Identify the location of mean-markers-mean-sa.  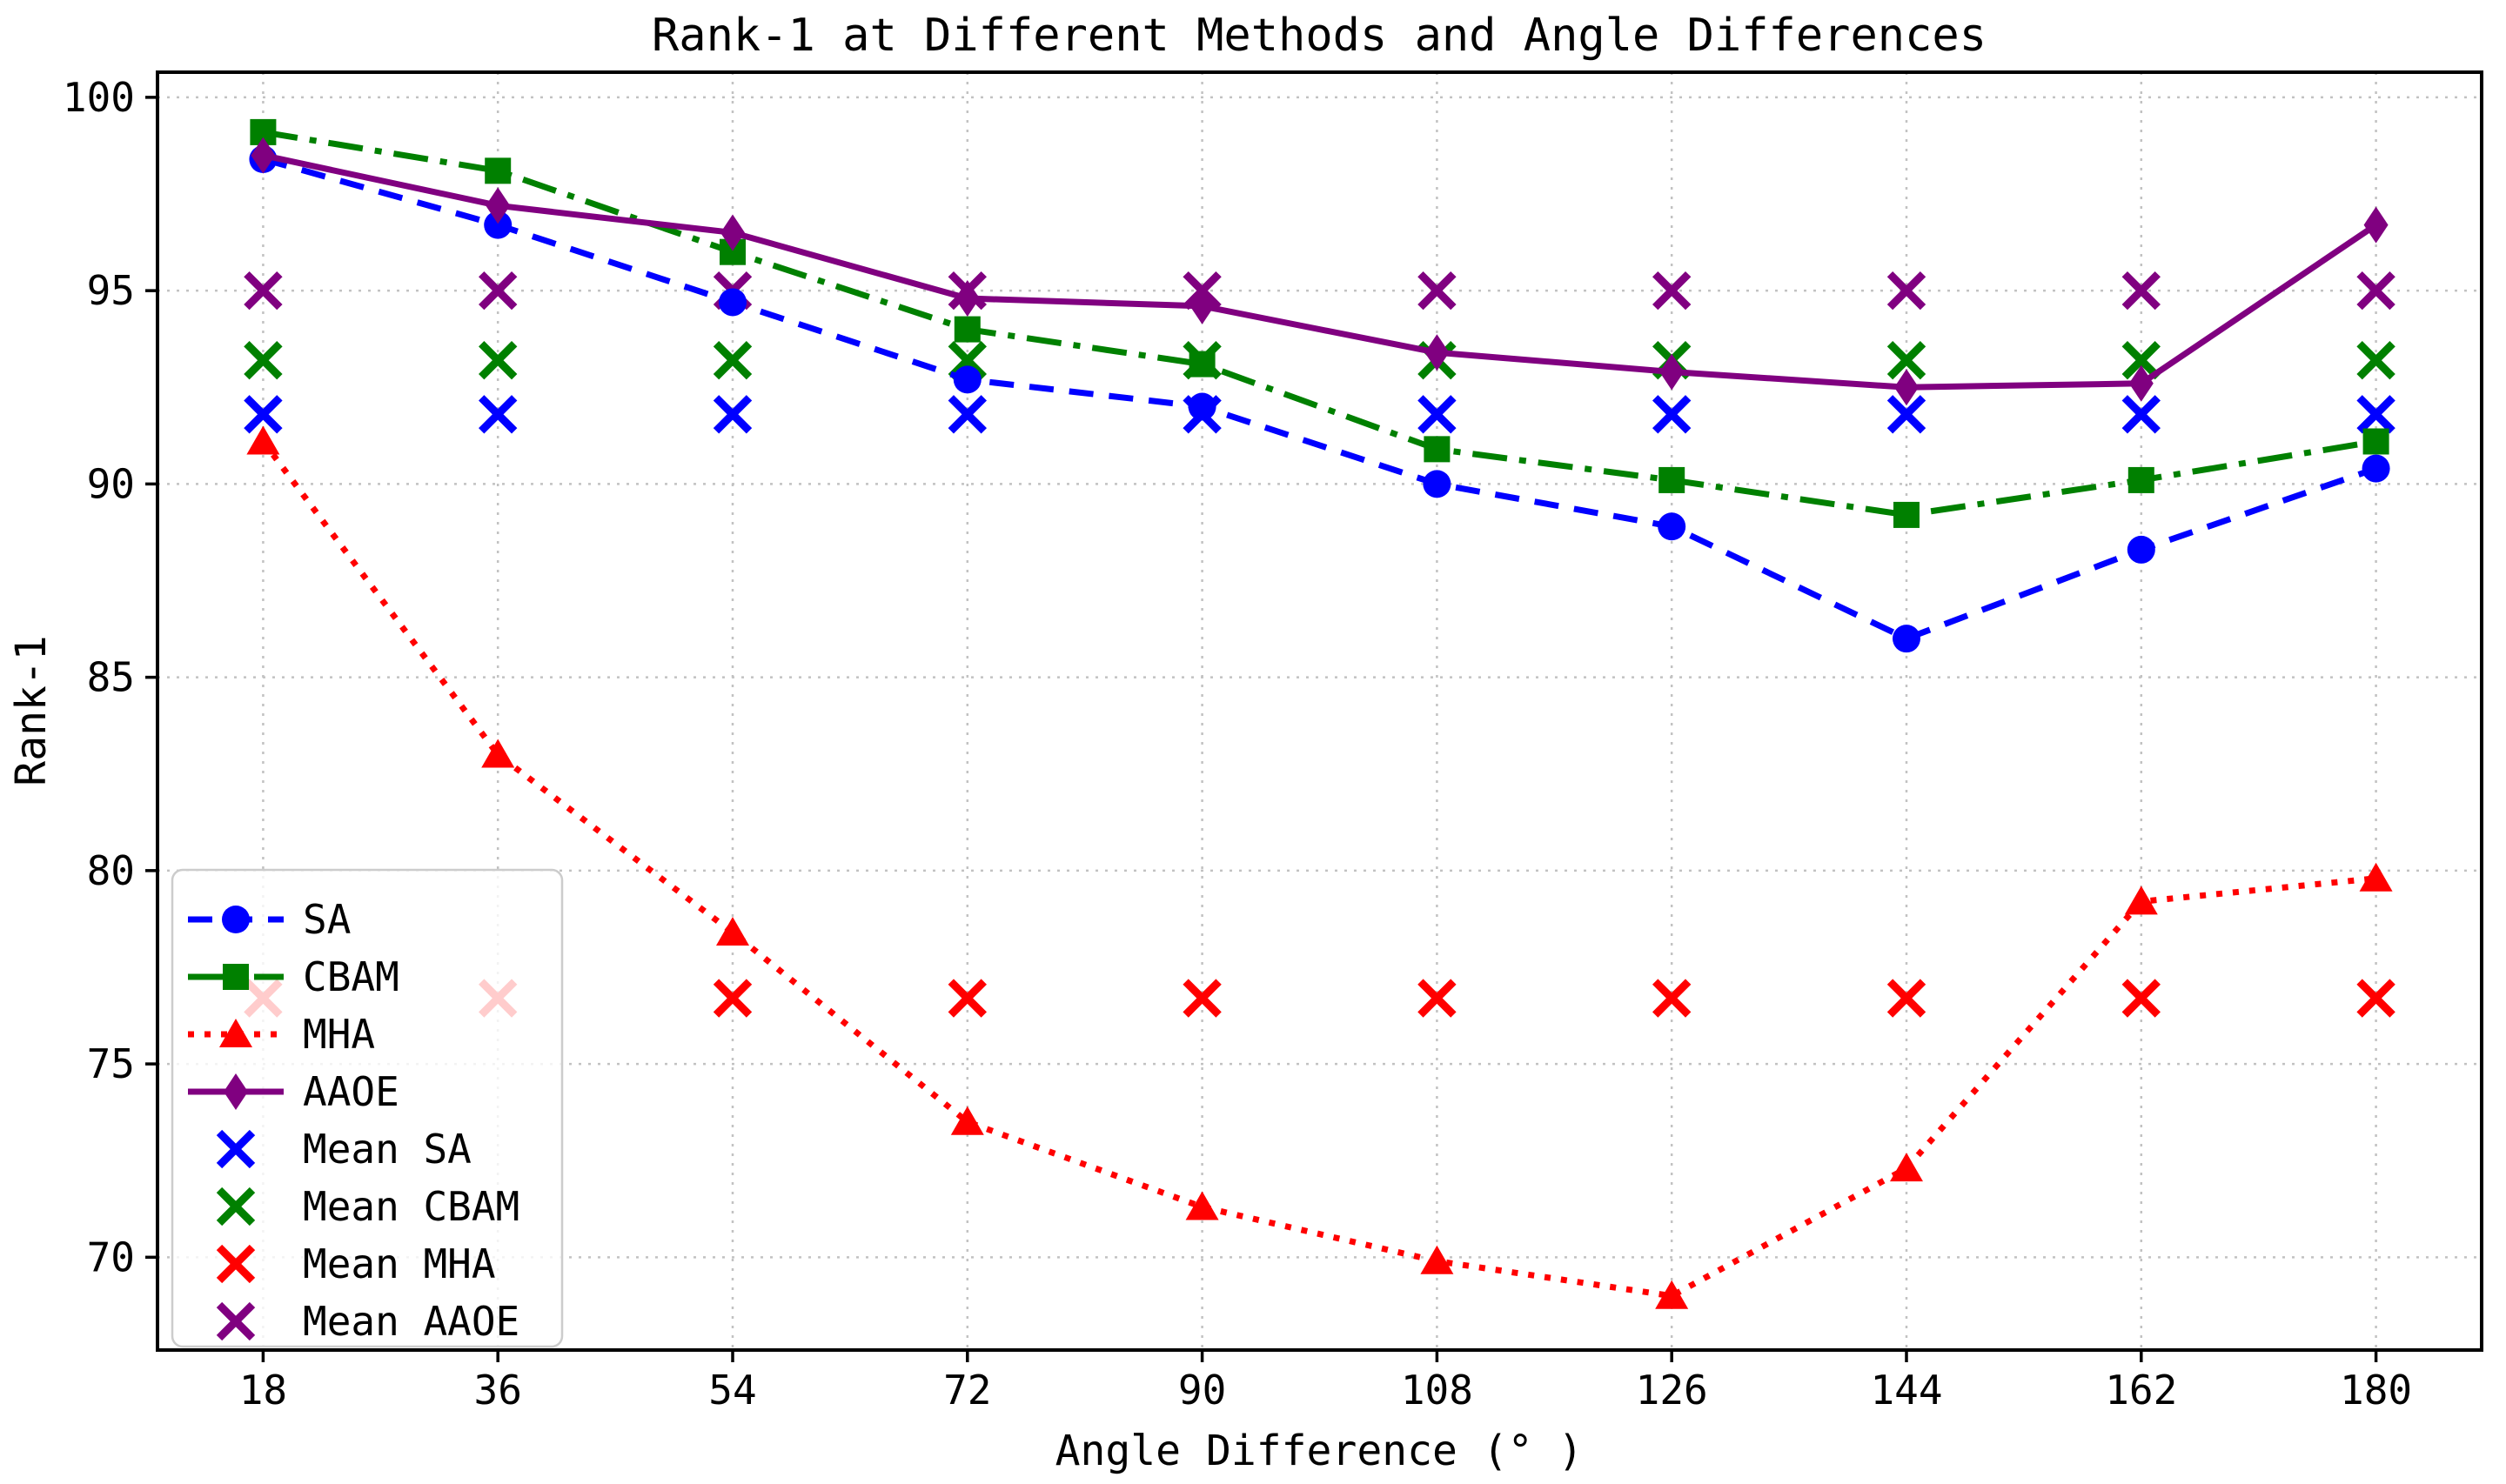
(1319, 414).